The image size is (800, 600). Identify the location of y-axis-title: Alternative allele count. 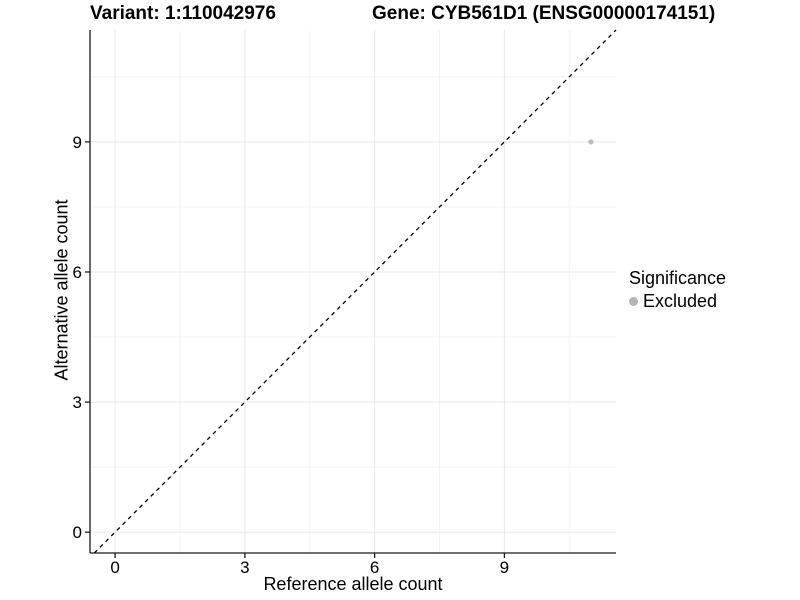
(61, 290).